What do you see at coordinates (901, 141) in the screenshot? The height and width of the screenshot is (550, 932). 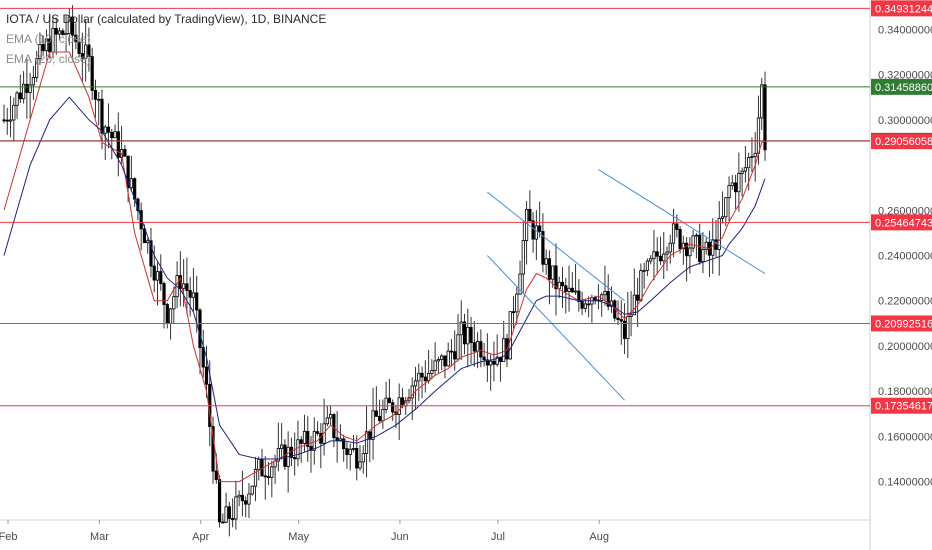 I see `level-price-tag: 0.29056058` at bounding box center [901, 141].